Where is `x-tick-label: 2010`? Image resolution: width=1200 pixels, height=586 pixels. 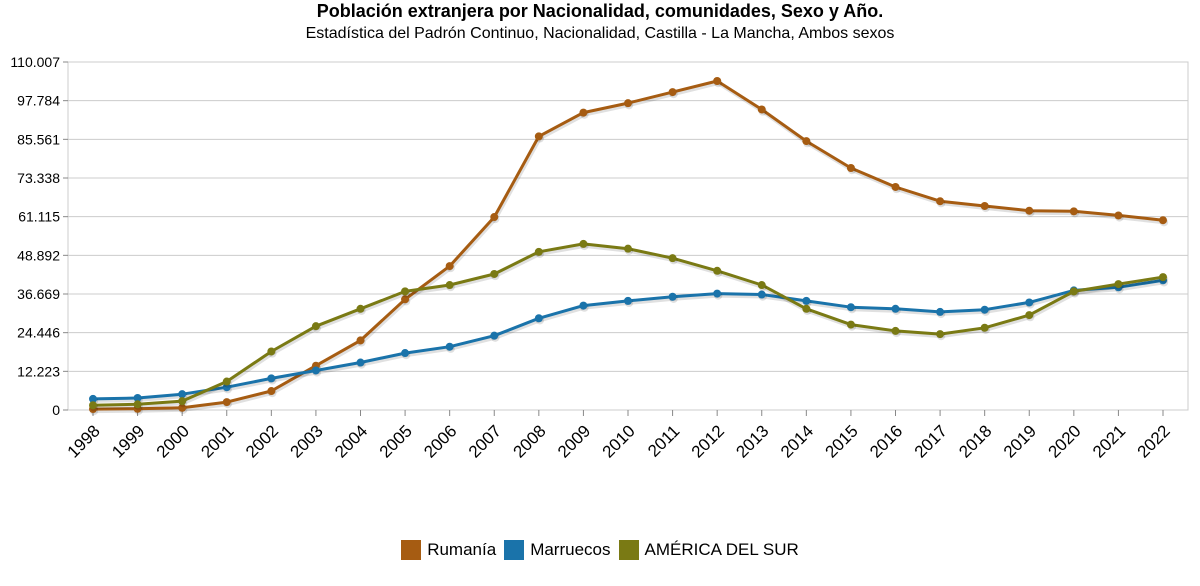 x-tick-label: 2010 is located at coordinates (619, 441).